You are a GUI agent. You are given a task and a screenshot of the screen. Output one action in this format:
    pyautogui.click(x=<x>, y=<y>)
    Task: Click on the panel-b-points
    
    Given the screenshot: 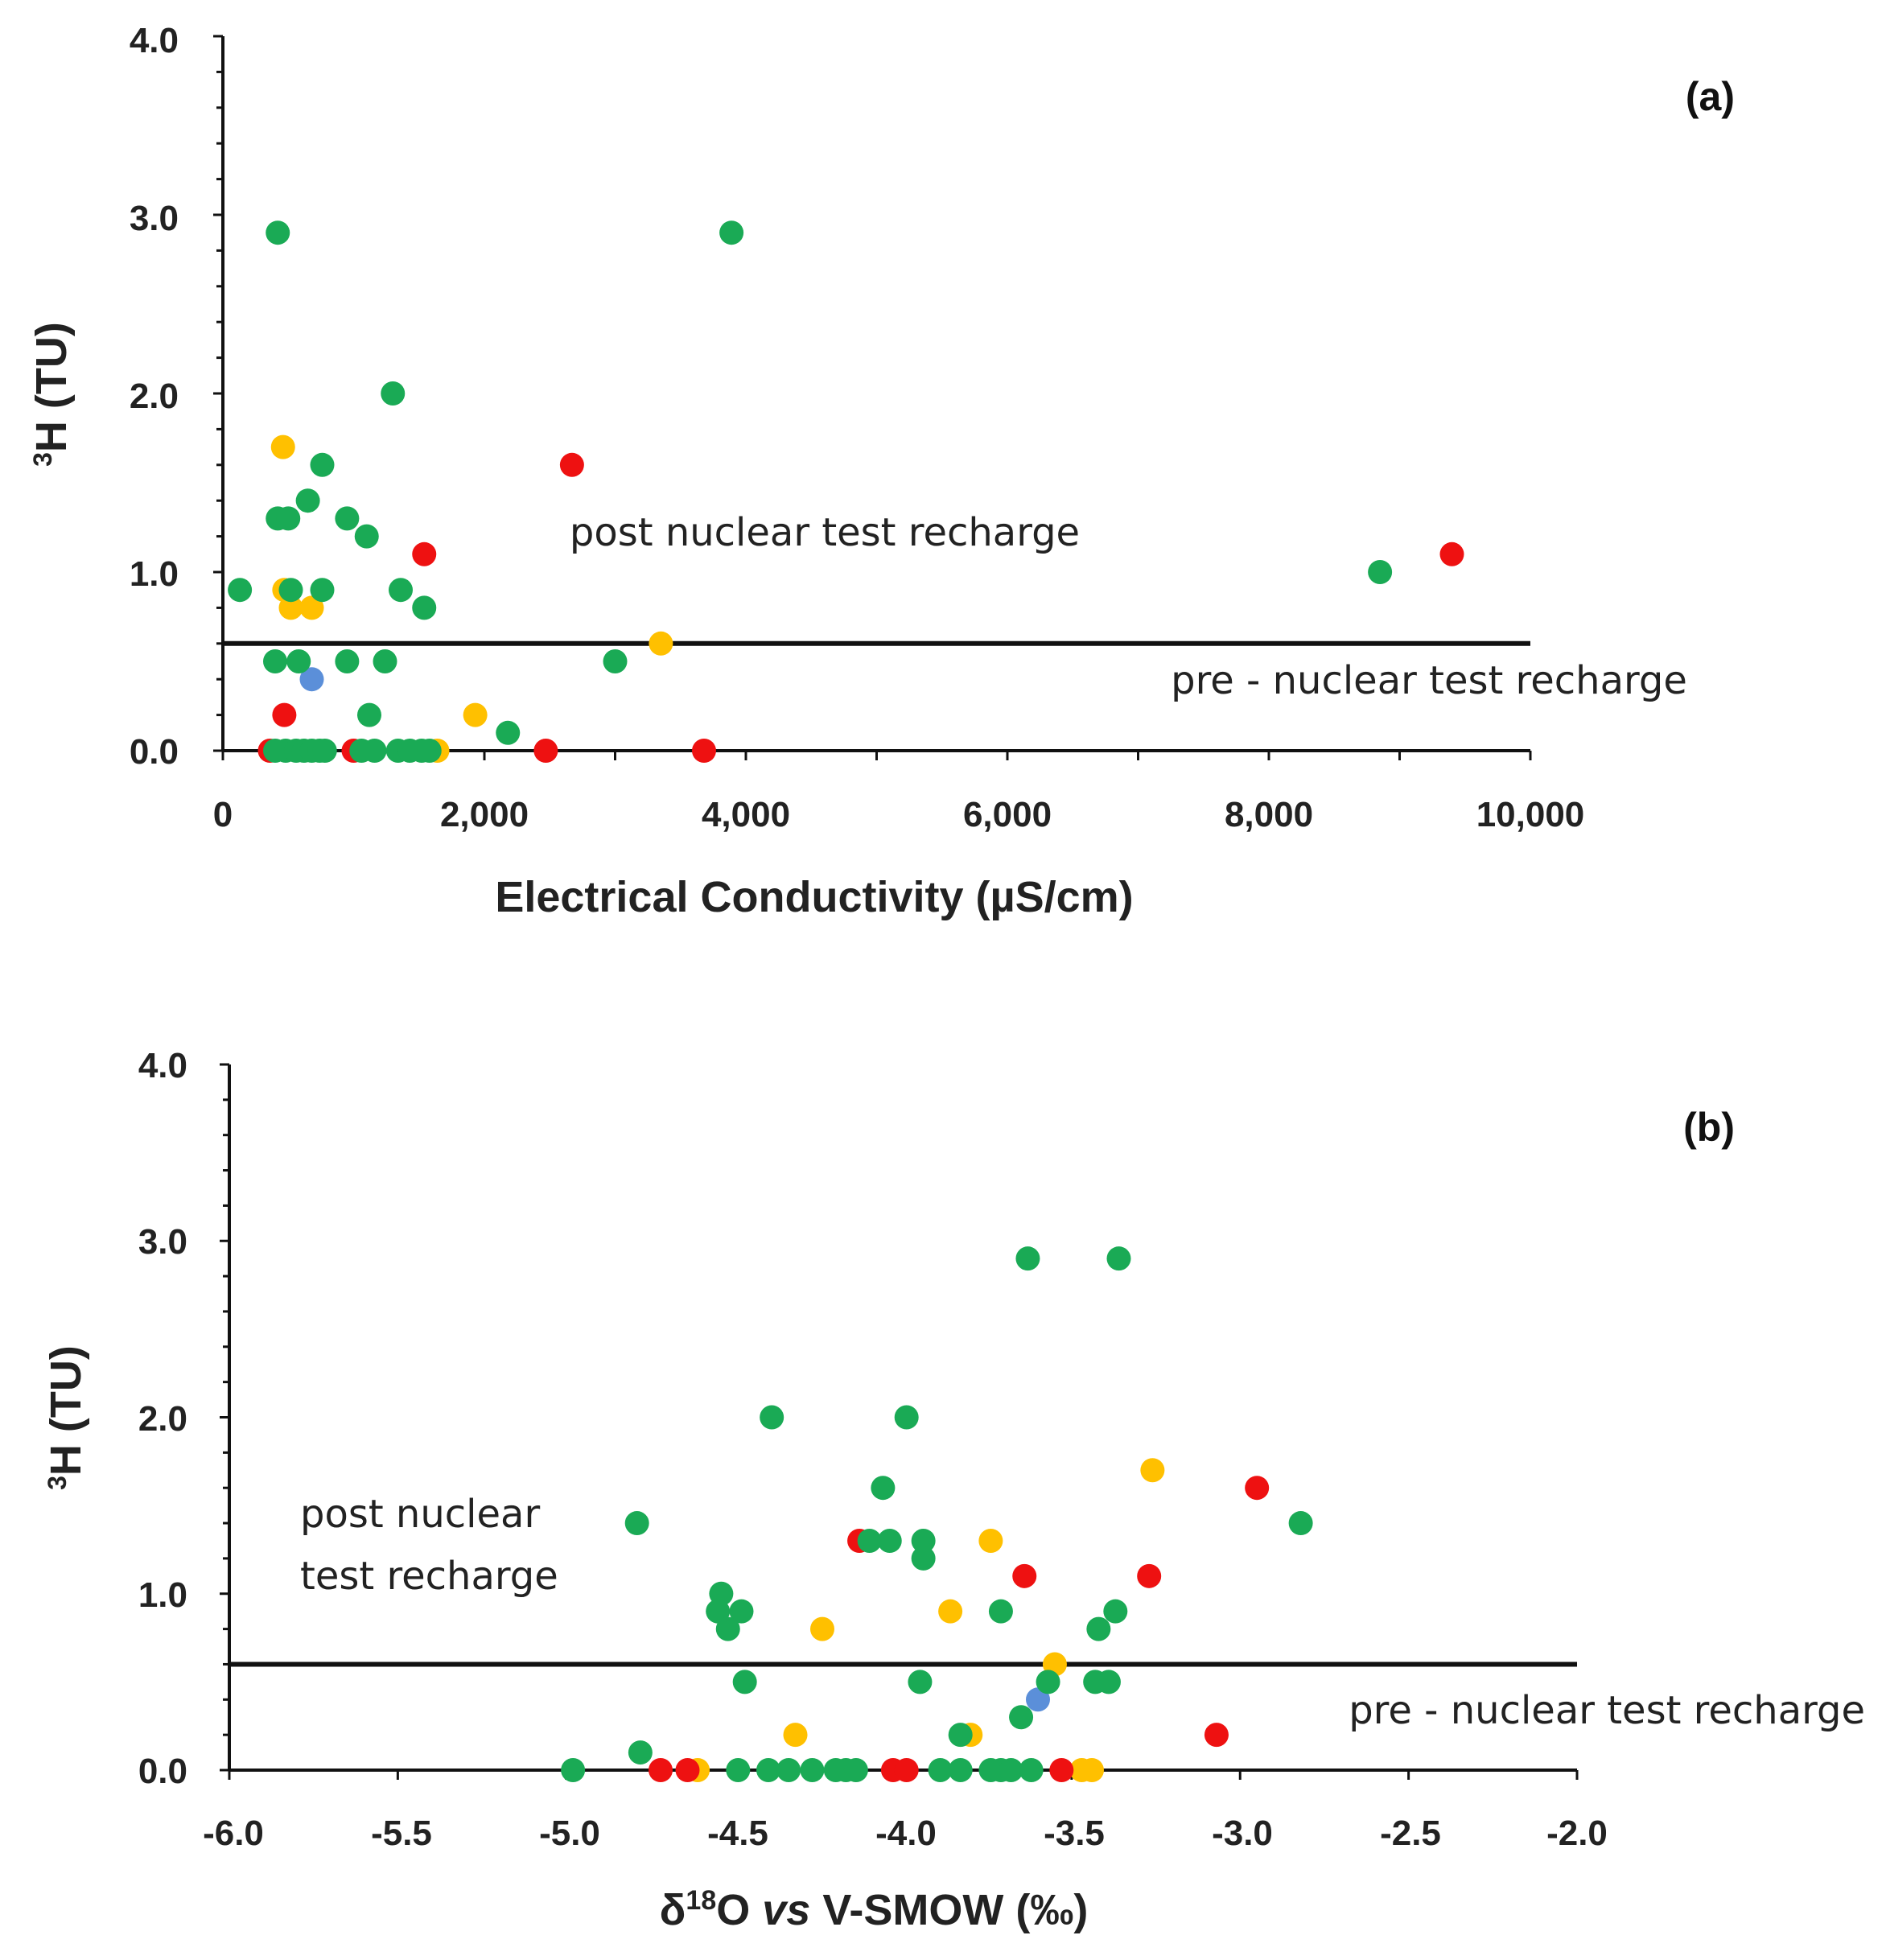 What is the action you would take?
    pyautogui.click(x=937, y=1514)
    